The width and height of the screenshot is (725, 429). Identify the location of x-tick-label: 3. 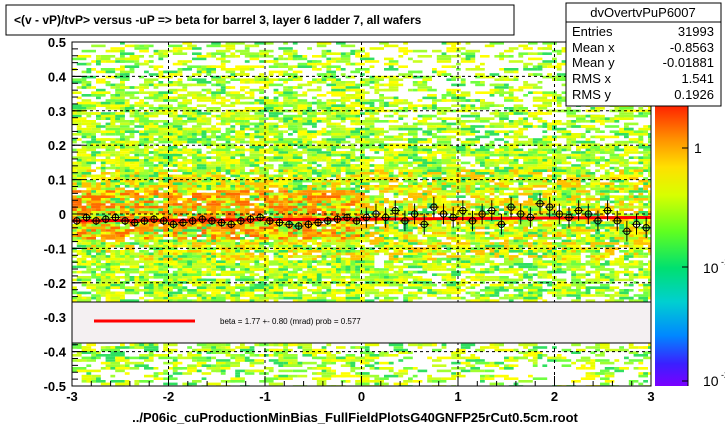
(650, 396).